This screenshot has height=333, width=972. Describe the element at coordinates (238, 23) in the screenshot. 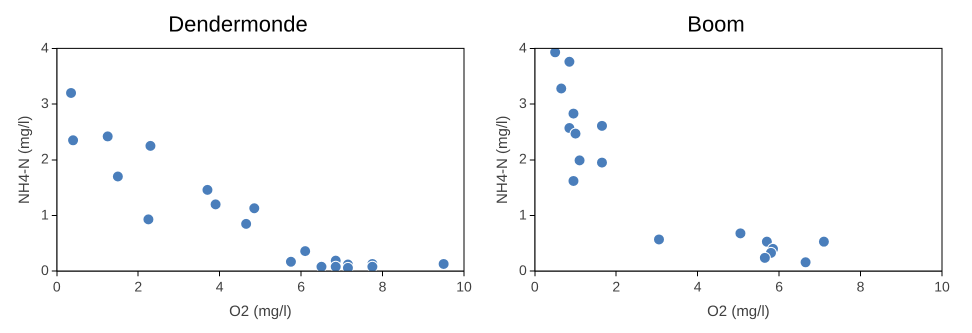

I see `chart-title: Dendermonde` at that location.